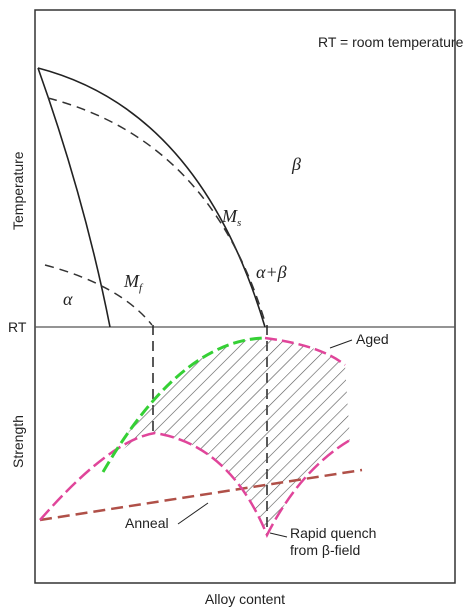 The height and width of the screenshot is (613, 467). Describe the element at coordinates (17, 327) in the screenshot. I see `rt-label: RT` at that location.